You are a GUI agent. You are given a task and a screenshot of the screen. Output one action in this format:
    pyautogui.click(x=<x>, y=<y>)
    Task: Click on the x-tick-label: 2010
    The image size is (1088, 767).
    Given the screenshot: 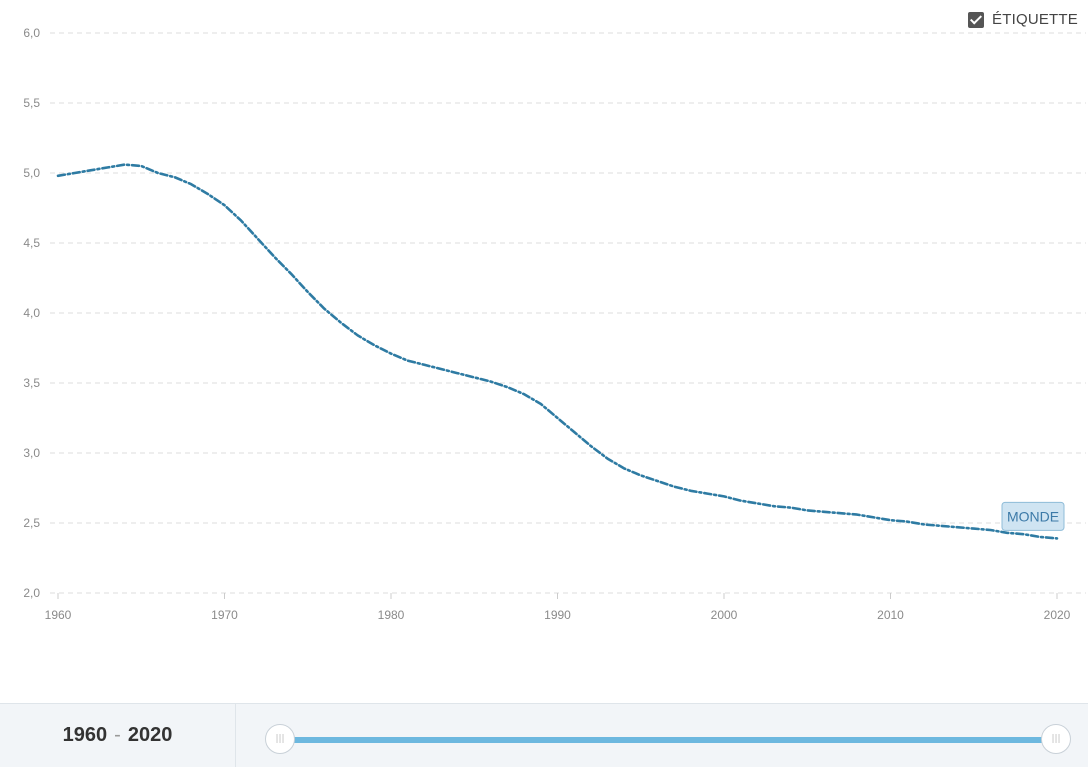 What is the action you would take?
    pyautogui.click(x=890, y=615)
    